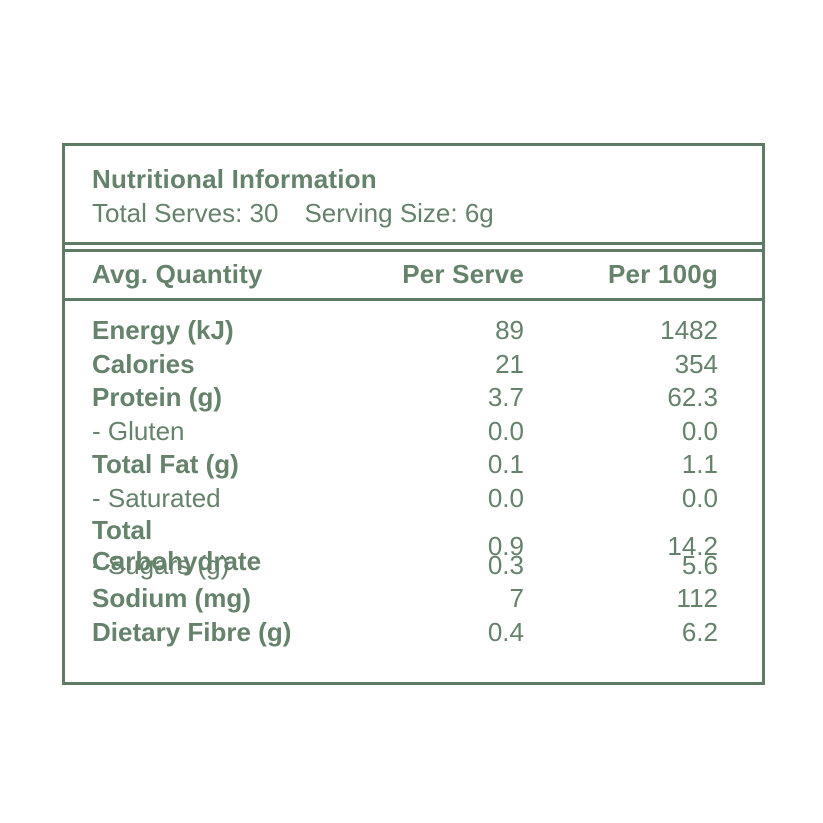 The height and width of the screenshot is (823, 823). Describe the element at coordinates (171, 598) in the screenshot. I see `row-label: Sodium (mg)` at that location.